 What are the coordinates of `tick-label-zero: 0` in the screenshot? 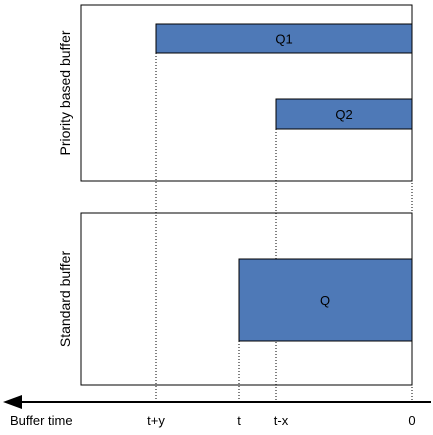 It's located at (411, 420).